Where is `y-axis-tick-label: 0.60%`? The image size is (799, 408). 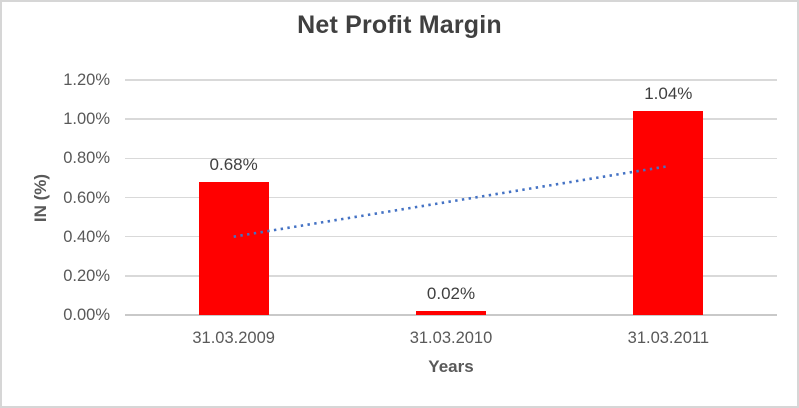
y-axis-tick-label: 0.60% is located at coordinates (86, 197).